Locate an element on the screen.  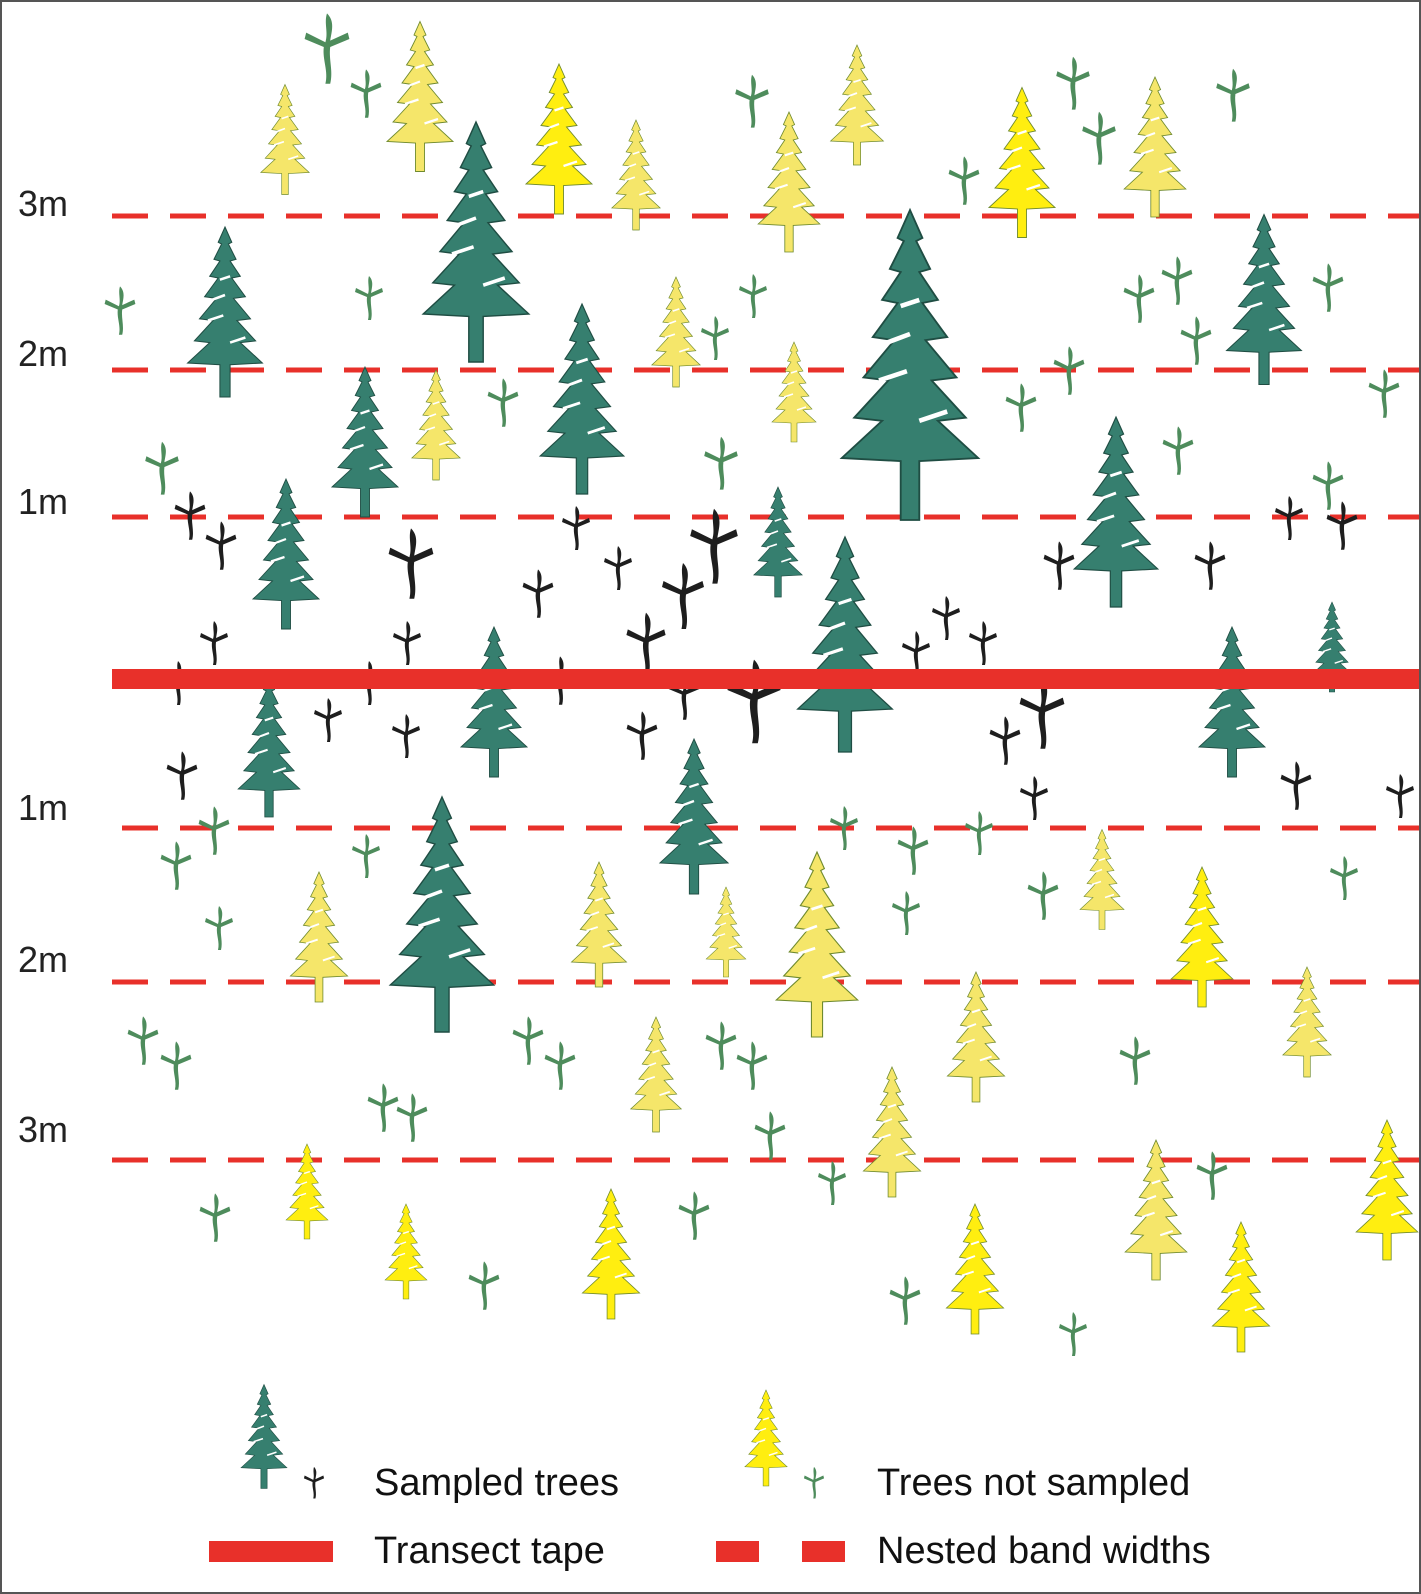
band-label-upper-3m: 3m is located at coordinates (43, 203).